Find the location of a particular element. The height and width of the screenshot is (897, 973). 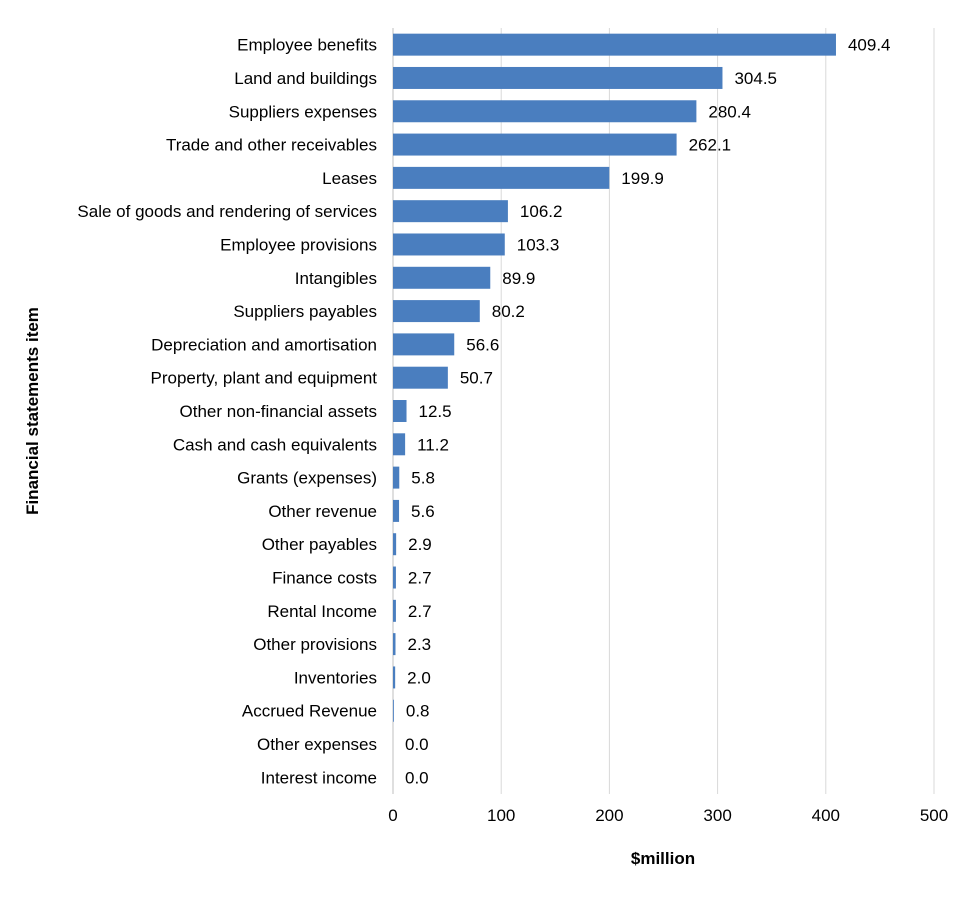

x-tick-label: 100 is located at coordinates (501, 815).